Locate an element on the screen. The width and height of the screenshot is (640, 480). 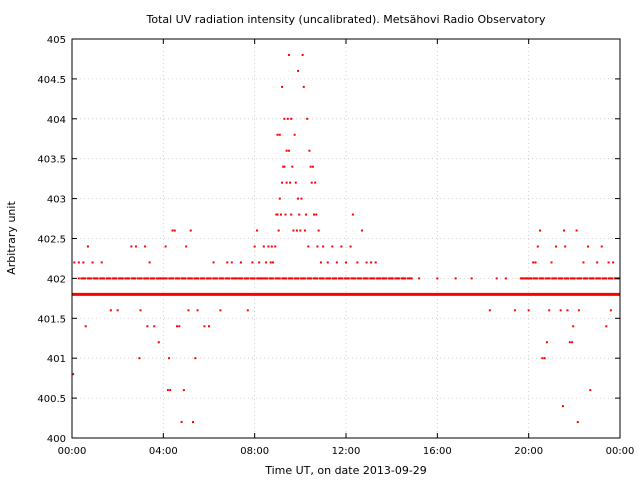
y-tick-label: 403 is located at coordinates (56, 200).